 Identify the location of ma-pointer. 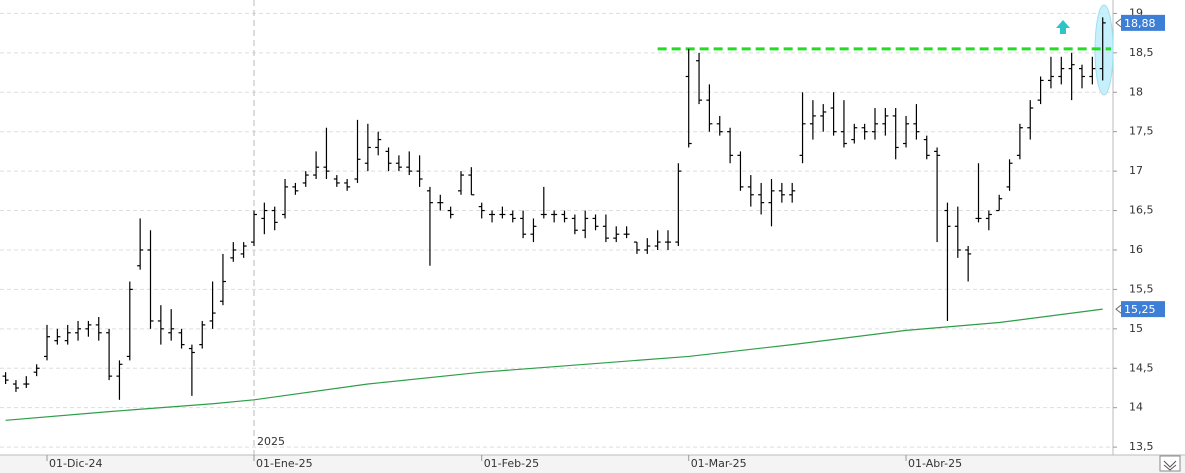
(1118, 309).